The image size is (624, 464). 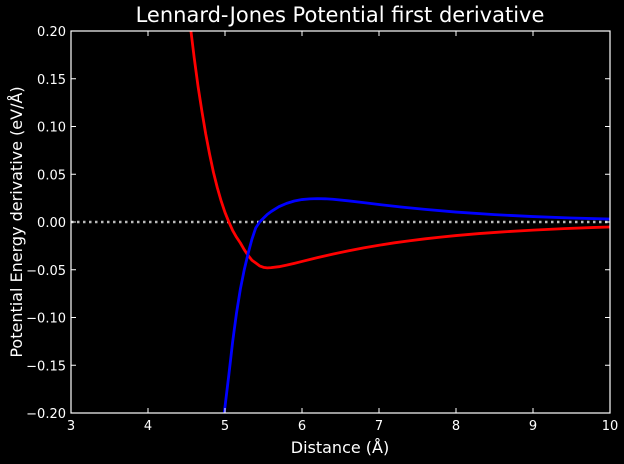 What do you see at coordinates (51, 32) in the screenshot?
I see `y-tick-label: 0.20` at bounding box center [51, 32].